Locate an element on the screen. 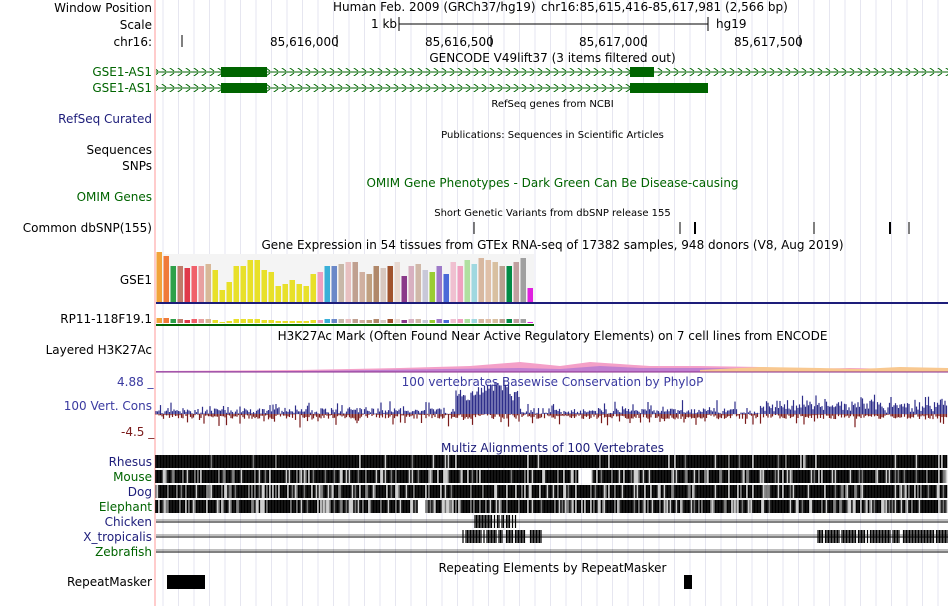 This screenshot has height=606, width=950. species-label-mouse: Mouse is located at coordinates (132, 477).